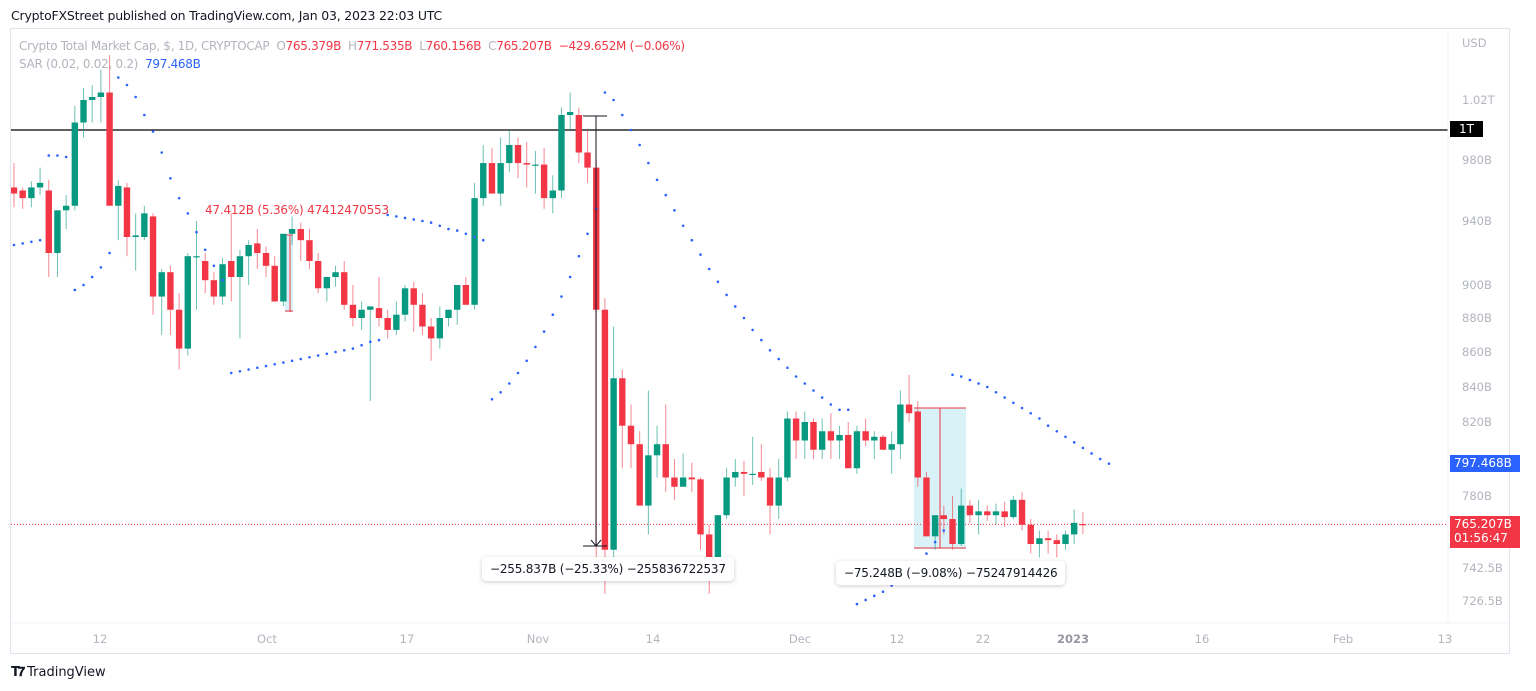 The height and width of the screenshot is (691, 1536). I want to click on time-axis-tick: Dec, so click(800, 639).